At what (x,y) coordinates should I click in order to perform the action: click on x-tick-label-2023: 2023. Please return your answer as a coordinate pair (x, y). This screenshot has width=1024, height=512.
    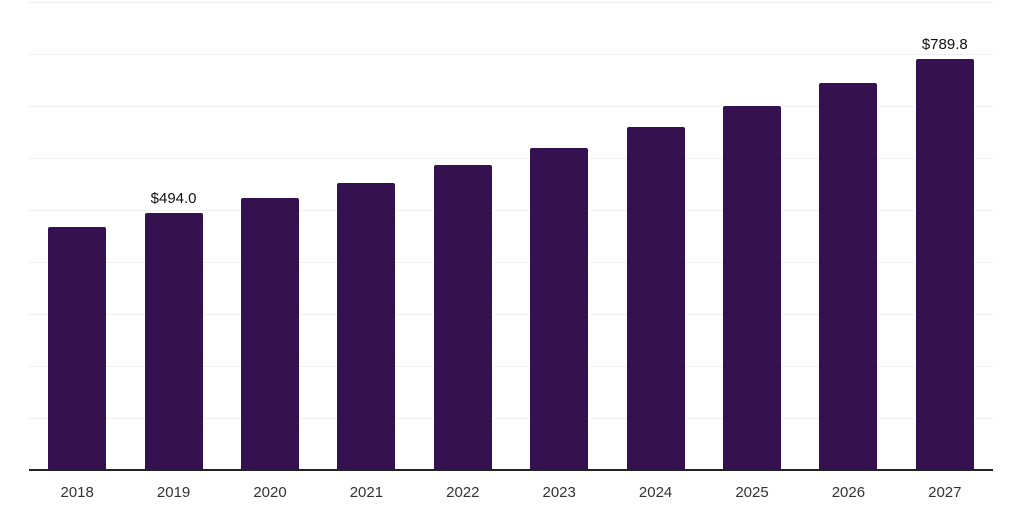
    Looking at the image, I should click on (559, 492).